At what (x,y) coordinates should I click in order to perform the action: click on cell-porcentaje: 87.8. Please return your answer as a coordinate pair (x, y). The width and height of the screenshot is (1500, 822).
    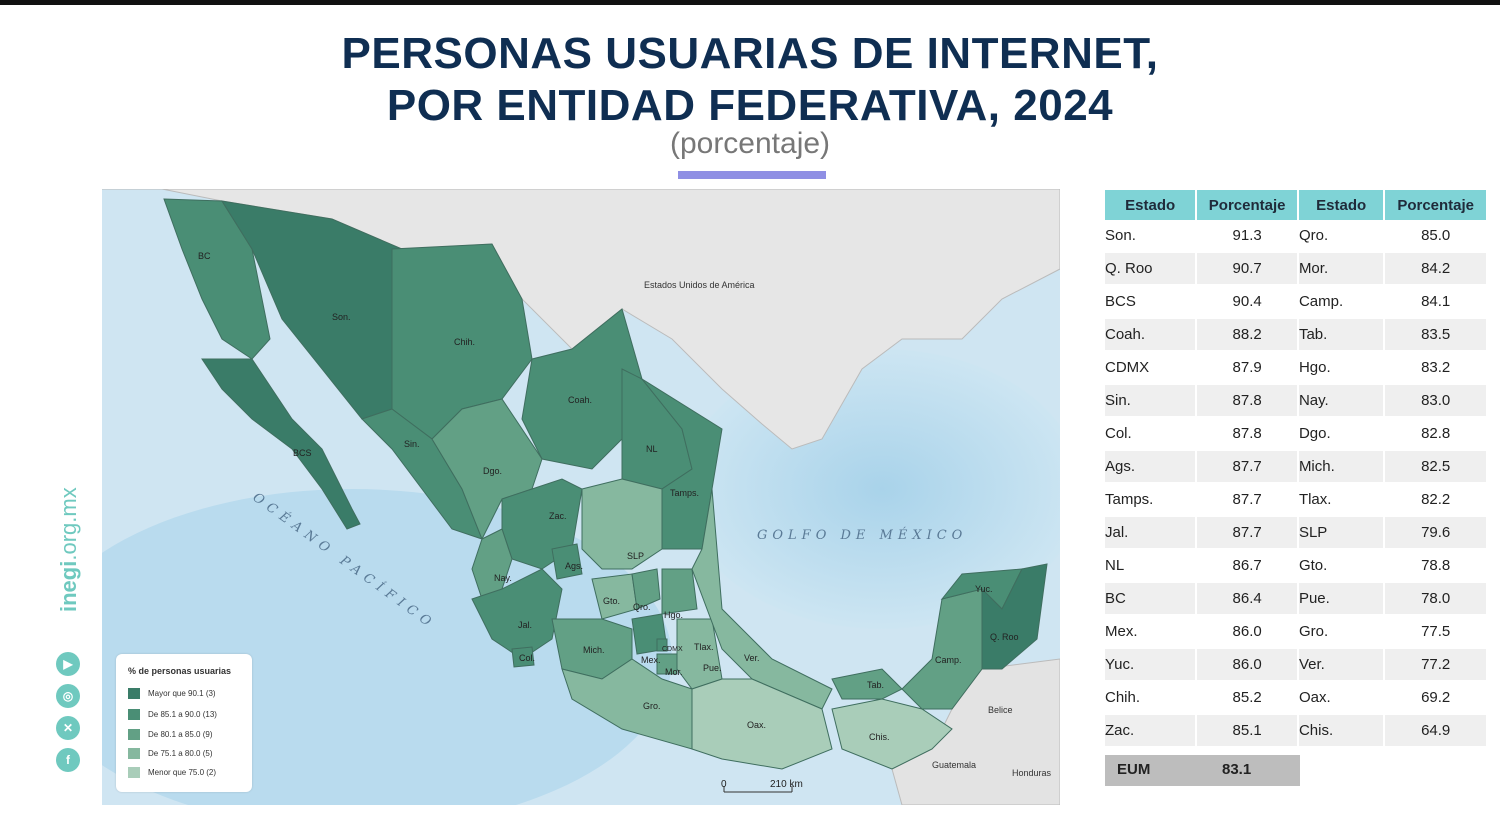
    Looking at the image, I should click on (1247, 434).